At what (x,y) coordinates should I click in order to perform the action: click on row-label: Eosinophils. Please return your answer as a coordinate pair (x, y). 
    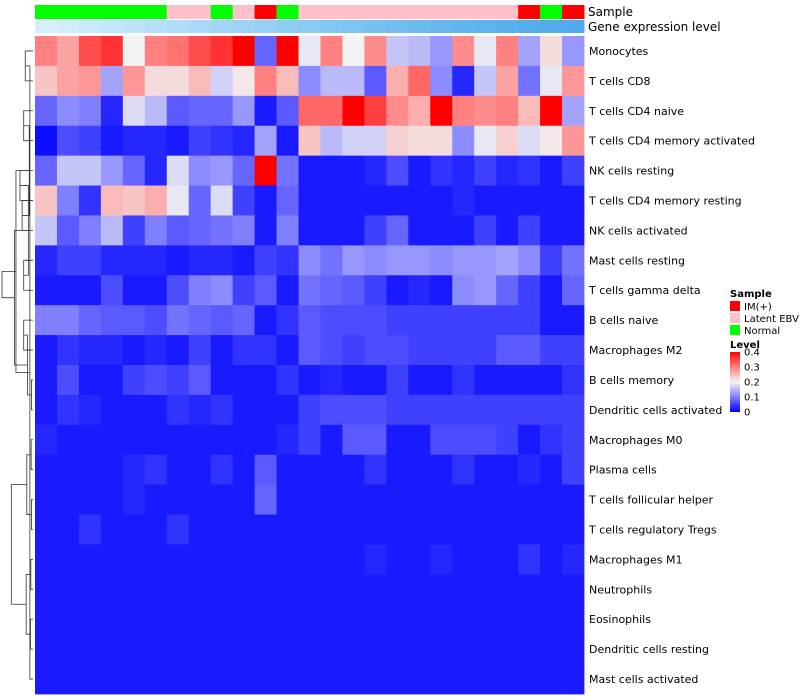
    Looking at the image, I should click on (620, 619).